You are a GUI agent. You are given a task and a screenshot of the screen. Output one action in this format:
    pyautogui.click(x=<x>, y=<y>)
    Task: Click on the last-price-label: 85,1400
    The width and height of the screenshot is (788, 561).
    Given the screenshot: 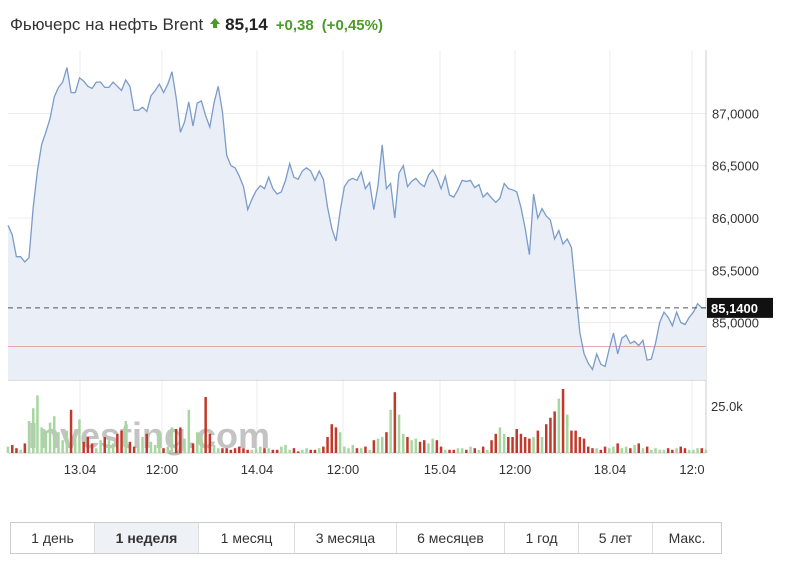 What is the action you would take?
    pyautogui.click(x=734, y=308)
    